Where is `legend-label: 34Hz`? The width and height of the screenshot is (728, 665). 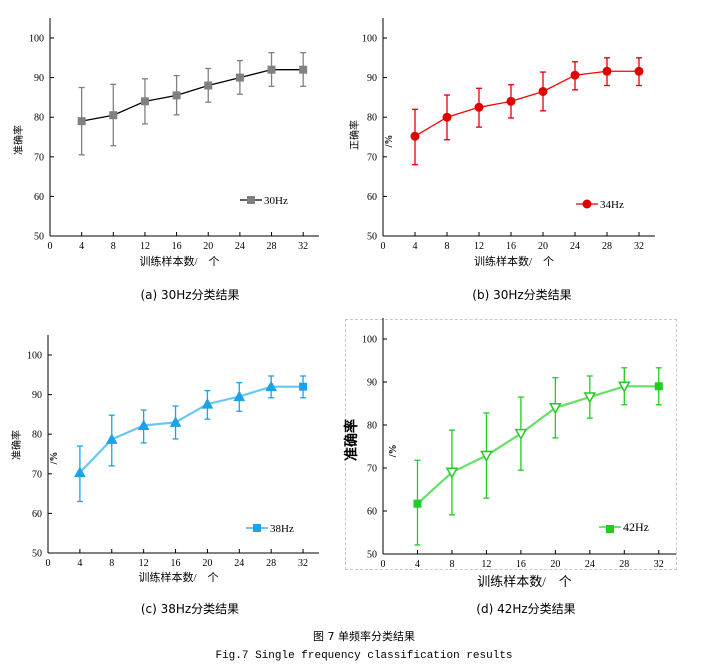 legend-label: 34Hz is located at coordinates (612, 205).